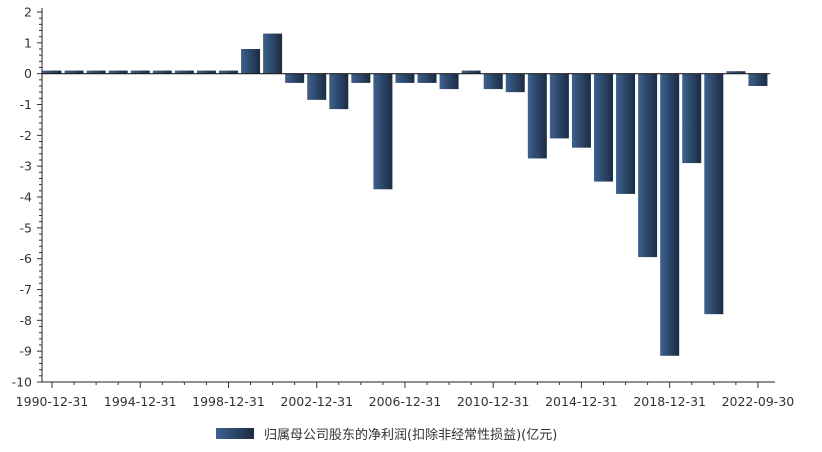 Image resolution: width=822 pixels, height=452 pixels. Describe the element at coordinates (26, 104) in the screenshot. I see `y-tick-label: -1` at that location.